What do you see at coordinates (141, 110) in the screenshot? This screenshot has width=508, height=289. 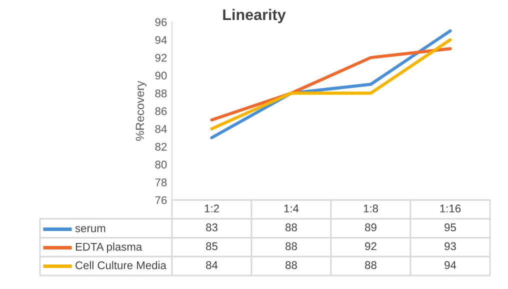 I see `y-axis-title: %Recovery` at bounding box center [141, 110].